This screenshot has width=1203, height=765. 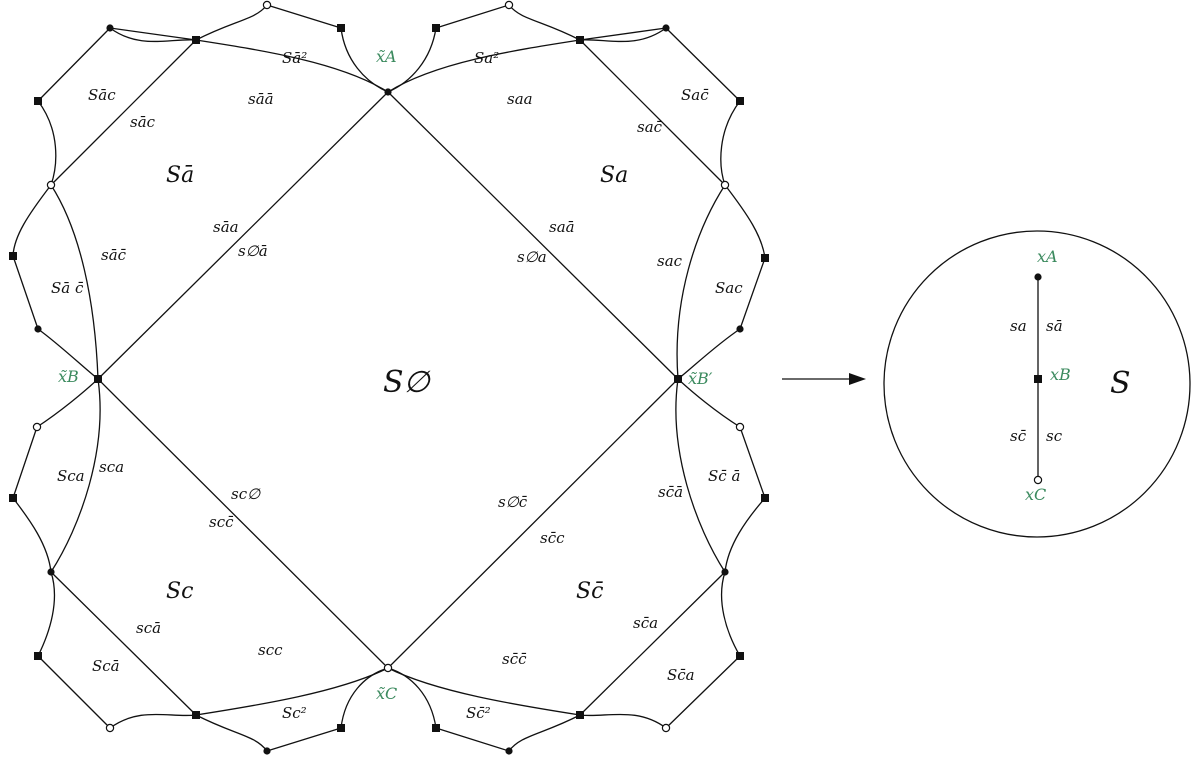 I want to click on edge-label: saā, so click(x=562, y=227).